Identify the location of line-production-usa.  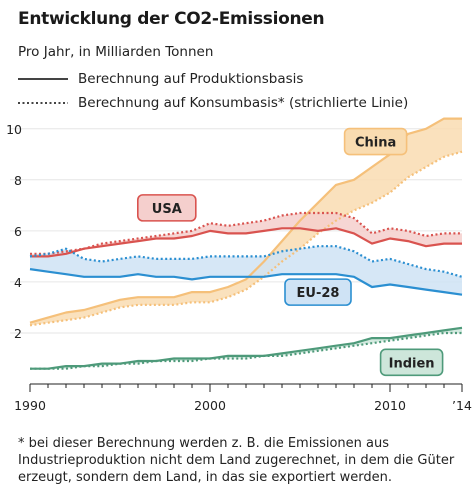
(246, 242).